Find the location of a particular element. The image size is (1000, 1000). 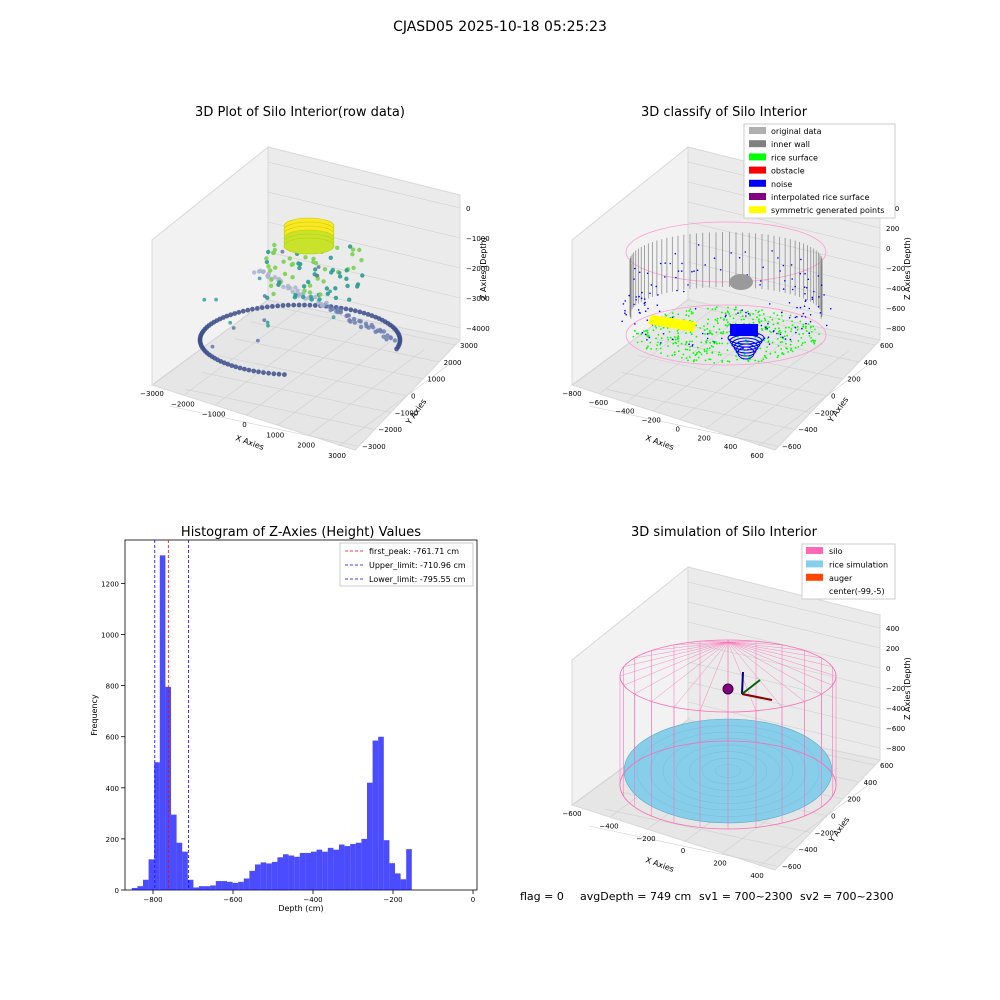

panel2-x-label: X Axies is located at coordinates (659, 442).